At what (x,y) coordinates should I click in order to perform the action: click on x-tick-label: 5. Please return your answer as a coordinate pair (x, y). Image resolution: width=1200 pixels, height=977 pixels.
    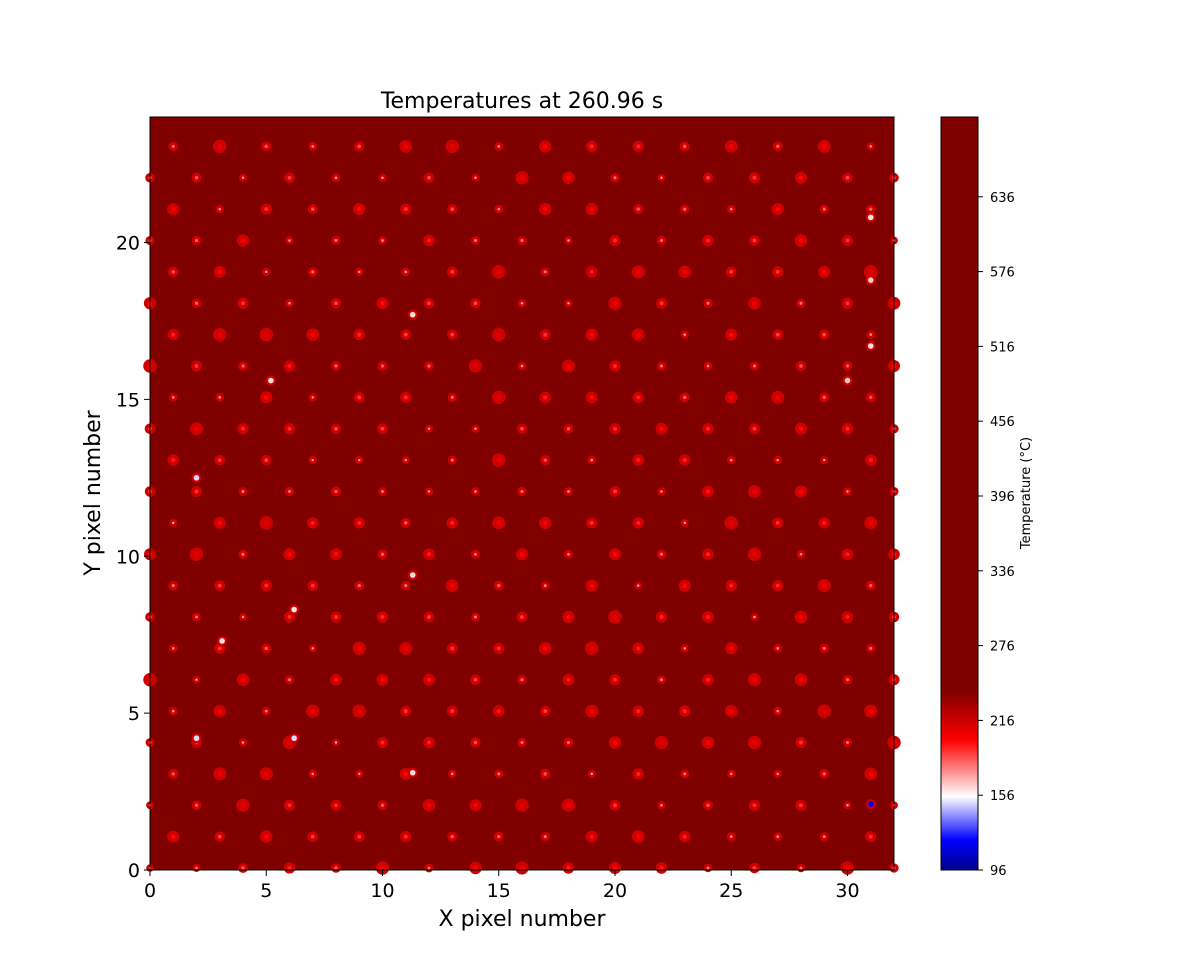
    Looking at the image, I should click on (266, 891).